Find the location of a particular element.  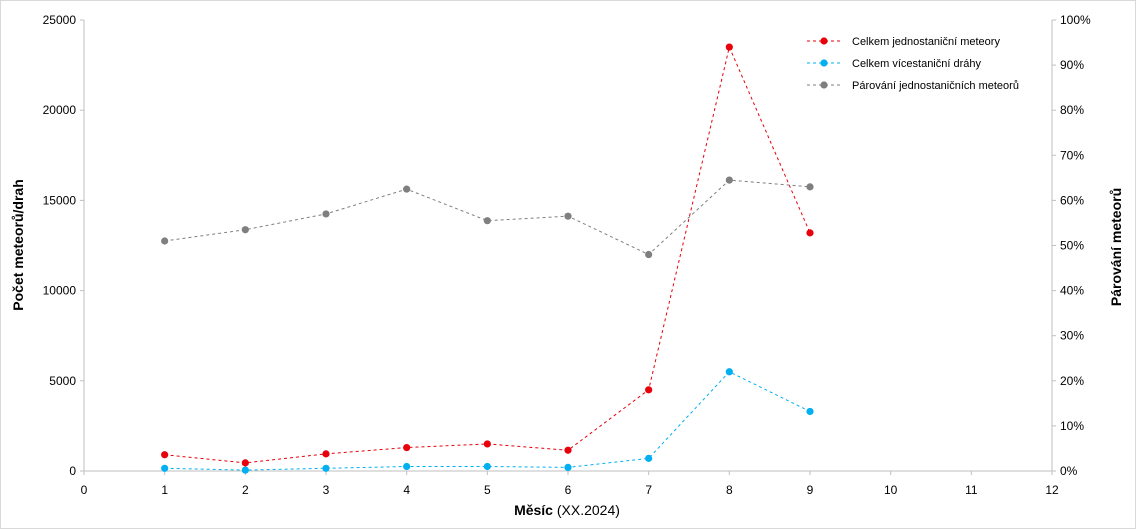

x-tick-label: 7 is located at coordinates (648, 490).